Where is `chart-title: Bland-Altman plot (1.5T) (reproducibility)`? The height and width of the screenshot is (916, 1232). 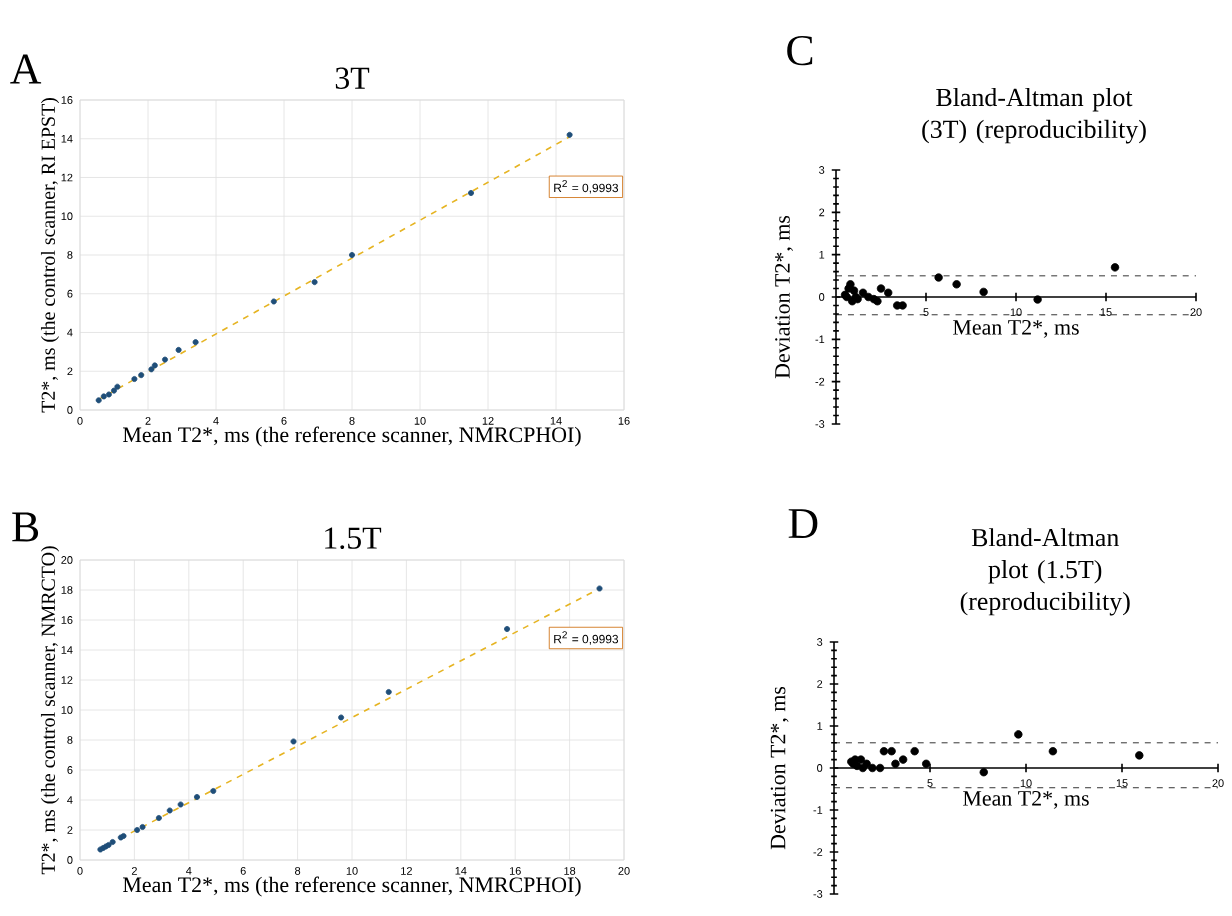 chart-title: Bland-Altman plot (1.5T) (reproducibility) is located at coordinates (1045, 572).